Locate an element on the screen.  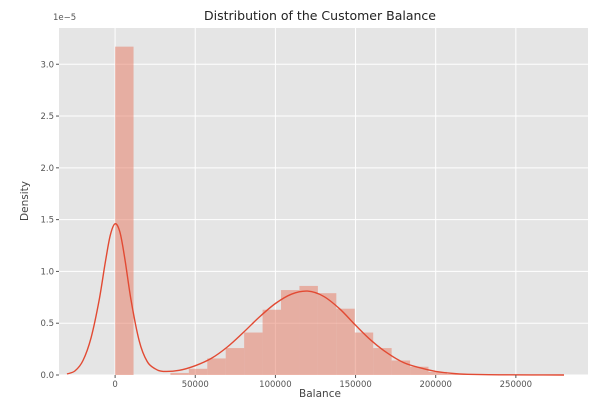
y-scale-offset: 1e−5 is located at coordinates (64, 18).